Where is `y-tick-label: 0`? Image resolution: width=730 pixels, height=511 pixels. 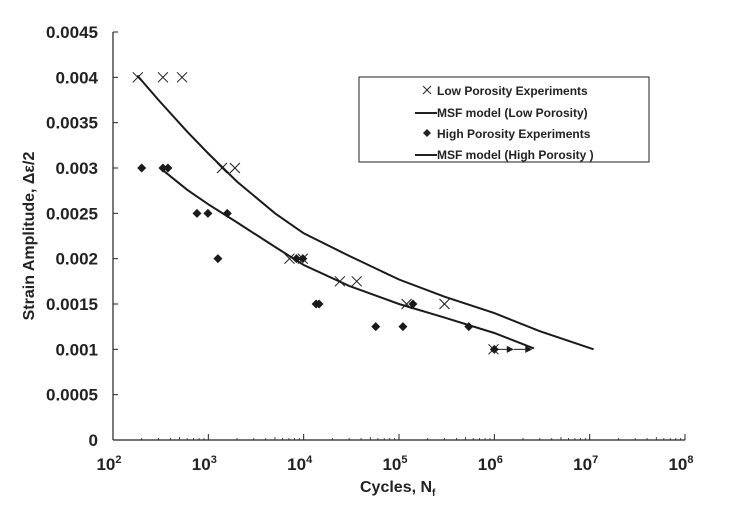 y-tick-label: 0 is located at coordinates (93, 440).